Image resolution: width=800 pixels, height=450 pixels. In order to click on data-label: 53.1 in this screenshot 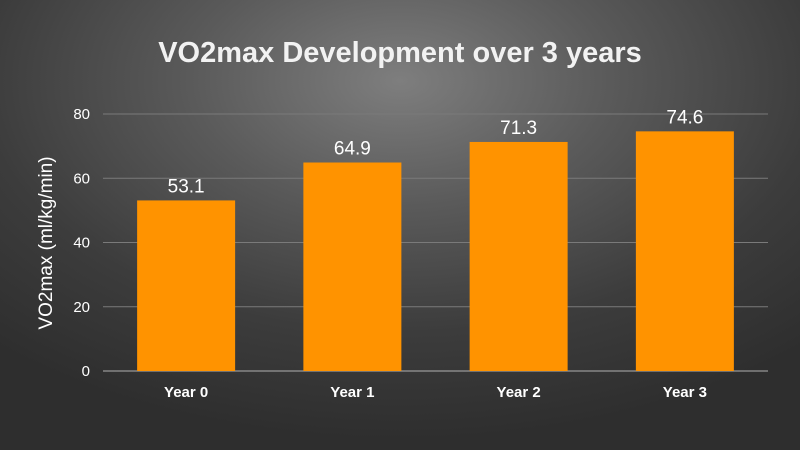, I will do `click(186, 186)`.